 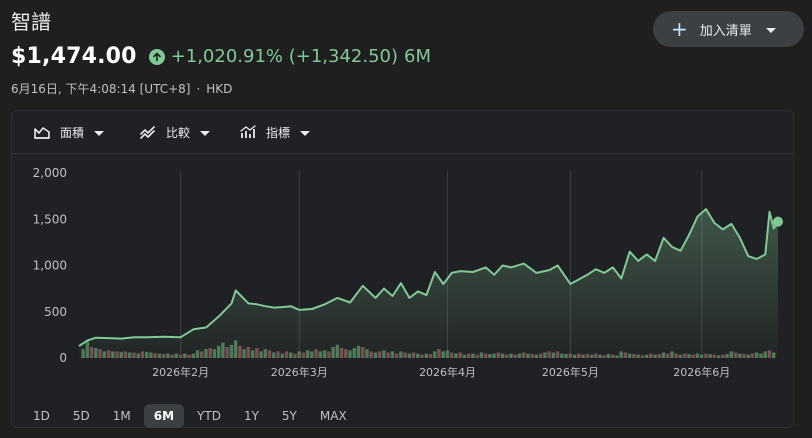 I want to click on range-5y-button: 5Y, so click(x=289, y=416).